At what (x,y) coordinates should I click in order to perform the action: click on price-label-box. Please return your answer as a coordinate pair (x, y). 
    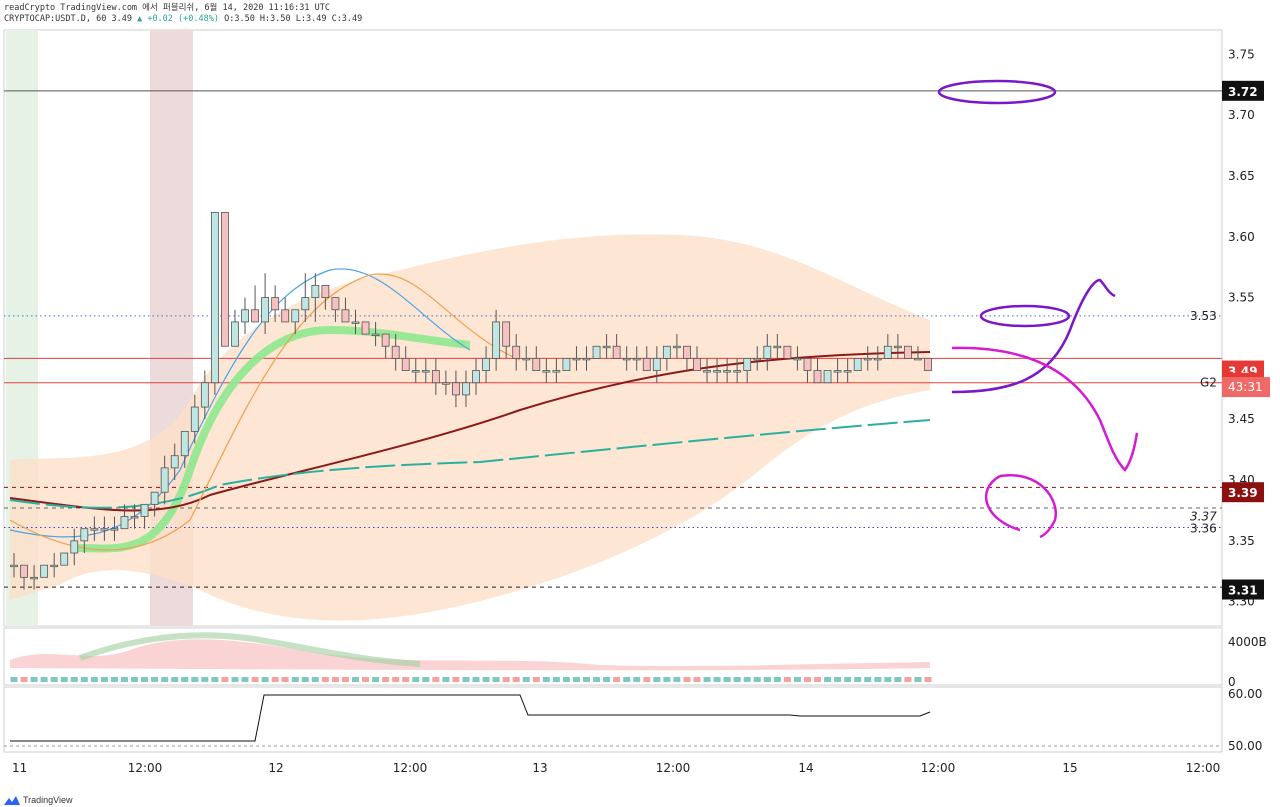
    Looking at the image, I should click on (1243, 492).